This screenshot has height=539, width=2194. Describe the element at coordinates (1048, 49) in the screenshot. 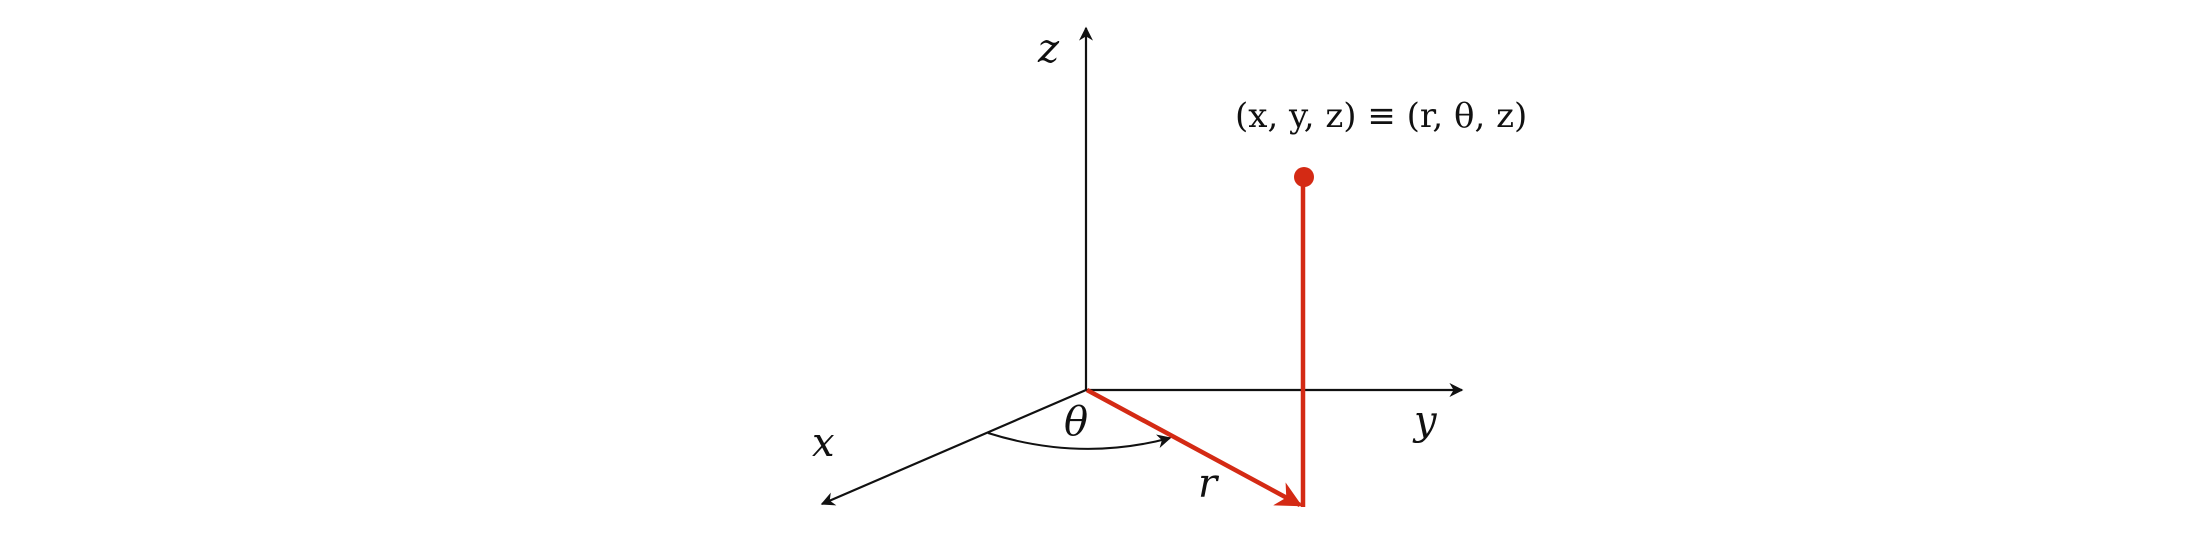

I see `z-axis-label: z` at that location.